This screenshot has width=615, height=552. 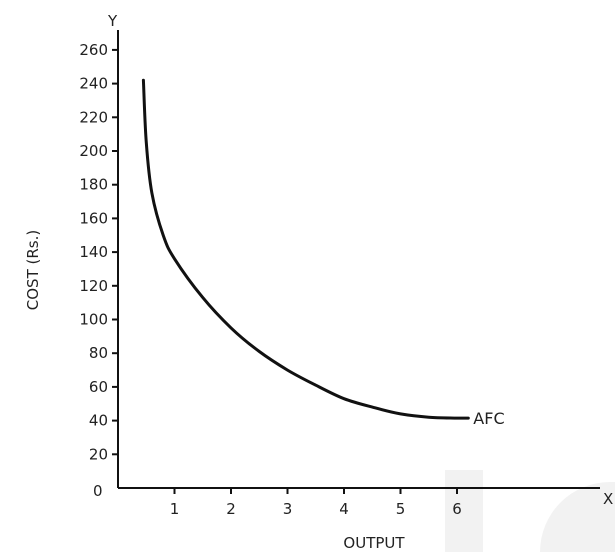 I want to click on y-tick-label: 40, so click(x=98, y=421).